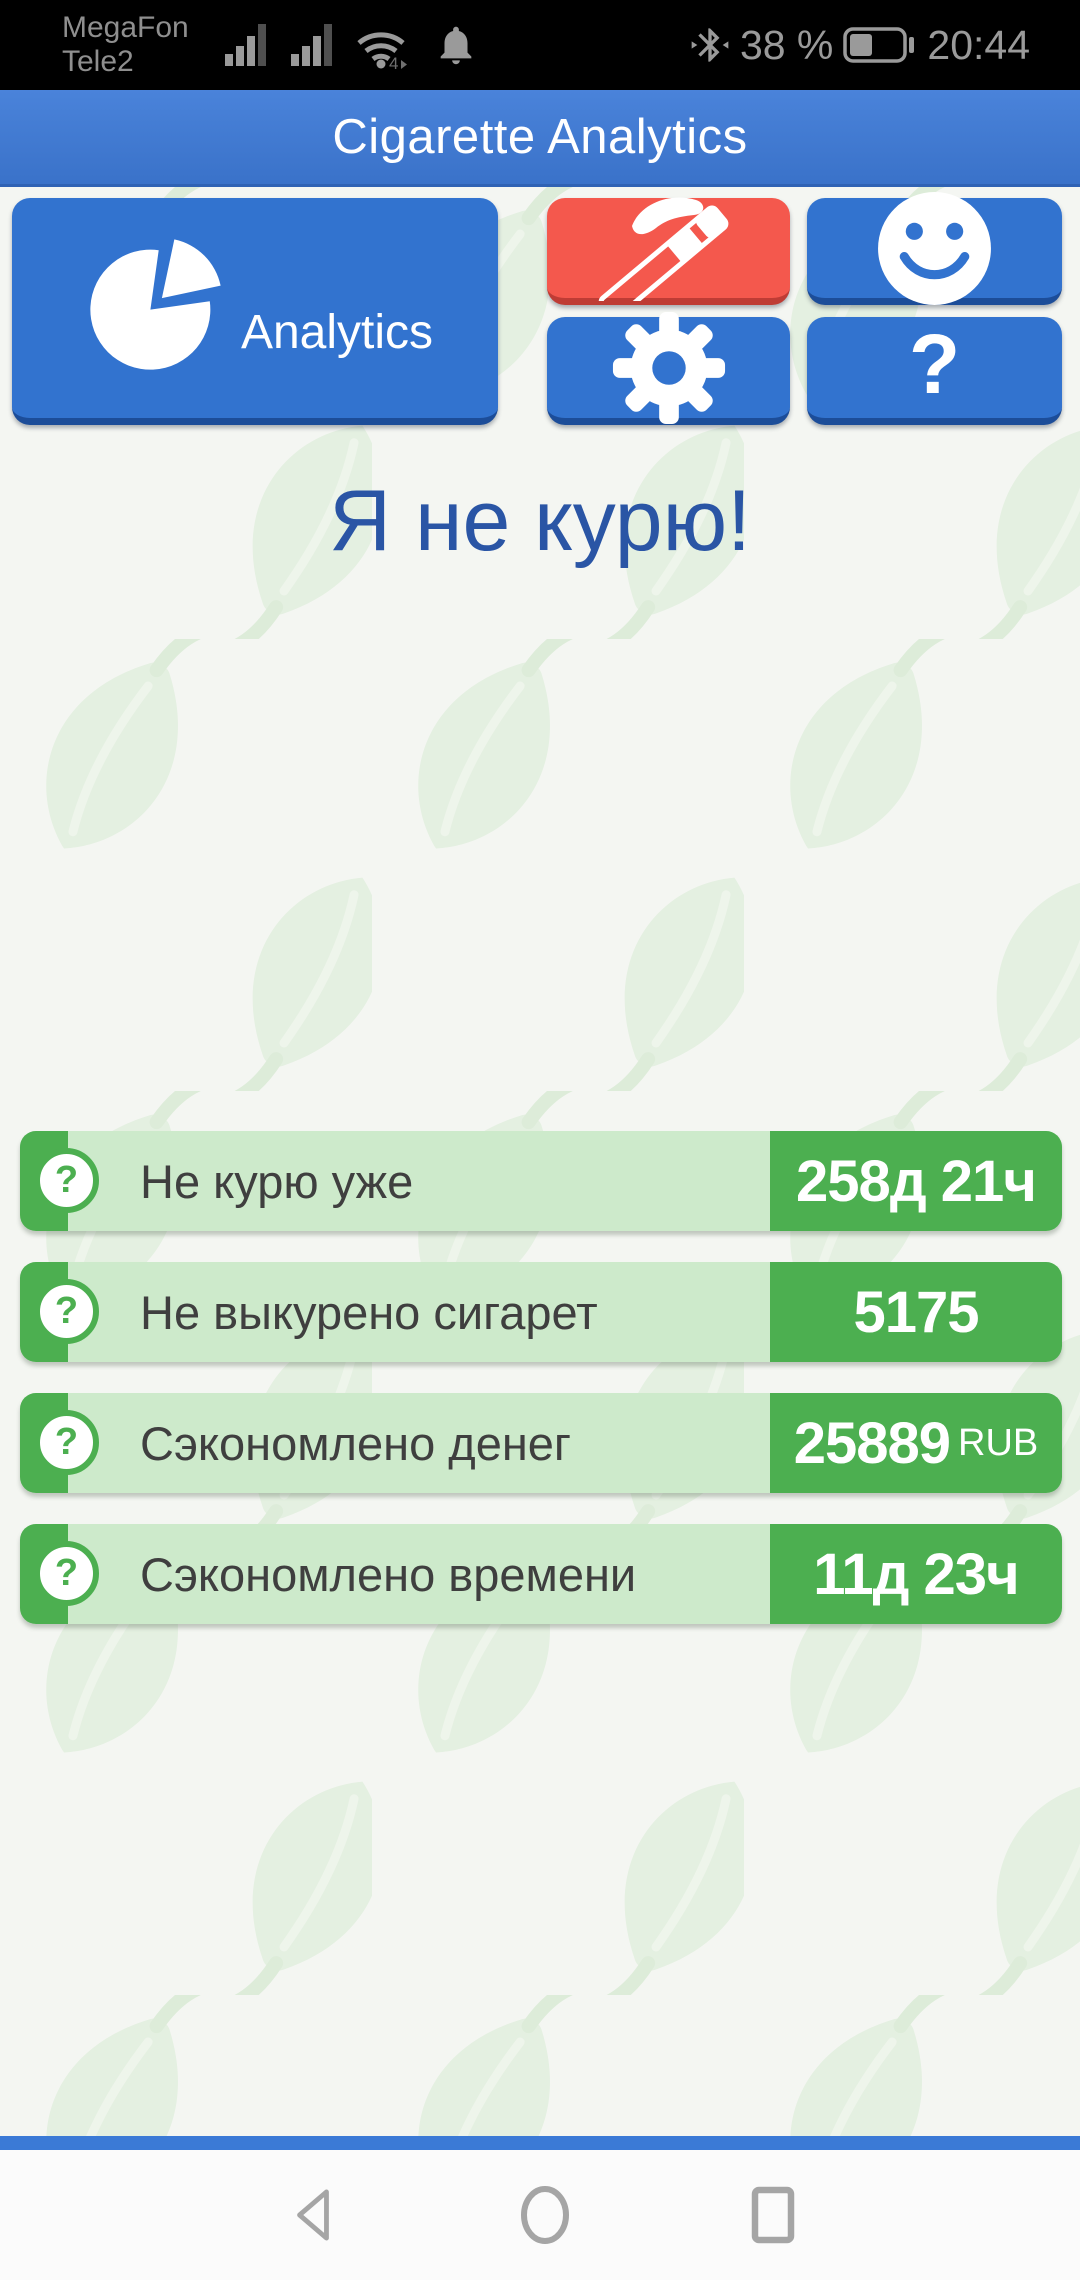 The width and height of the screenshot is (1080, 2280). Describe the element at coordinates (663, 249) in the screenshot. I see `cigarette-icon` at that location.